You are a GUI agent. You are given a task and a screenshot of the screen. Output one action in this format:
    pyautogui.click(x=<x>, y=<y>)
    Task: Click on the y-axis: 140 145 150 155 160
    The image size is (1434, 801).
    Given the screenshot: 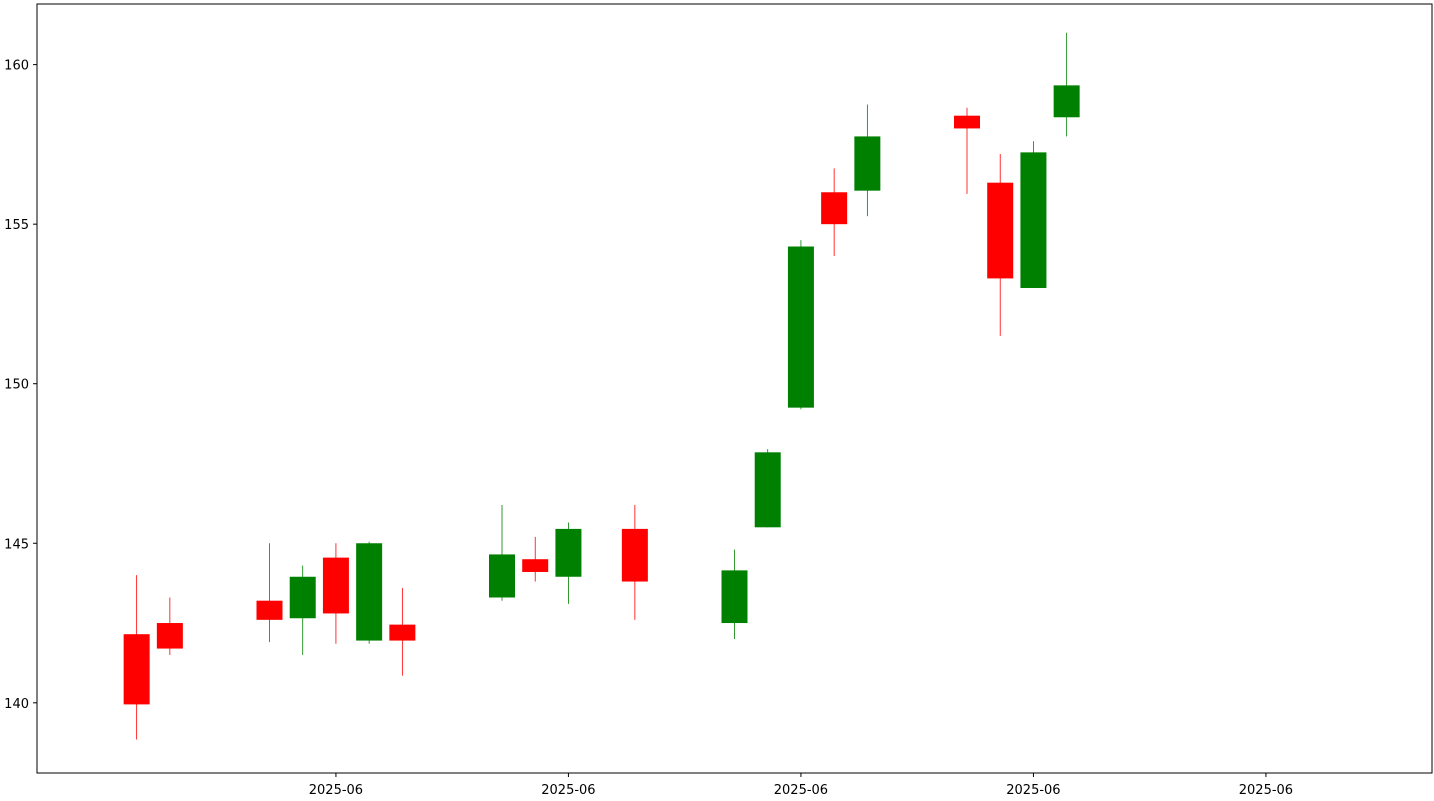 What is the action you would take?
    pyautogui.click(x=20, y=385)
    